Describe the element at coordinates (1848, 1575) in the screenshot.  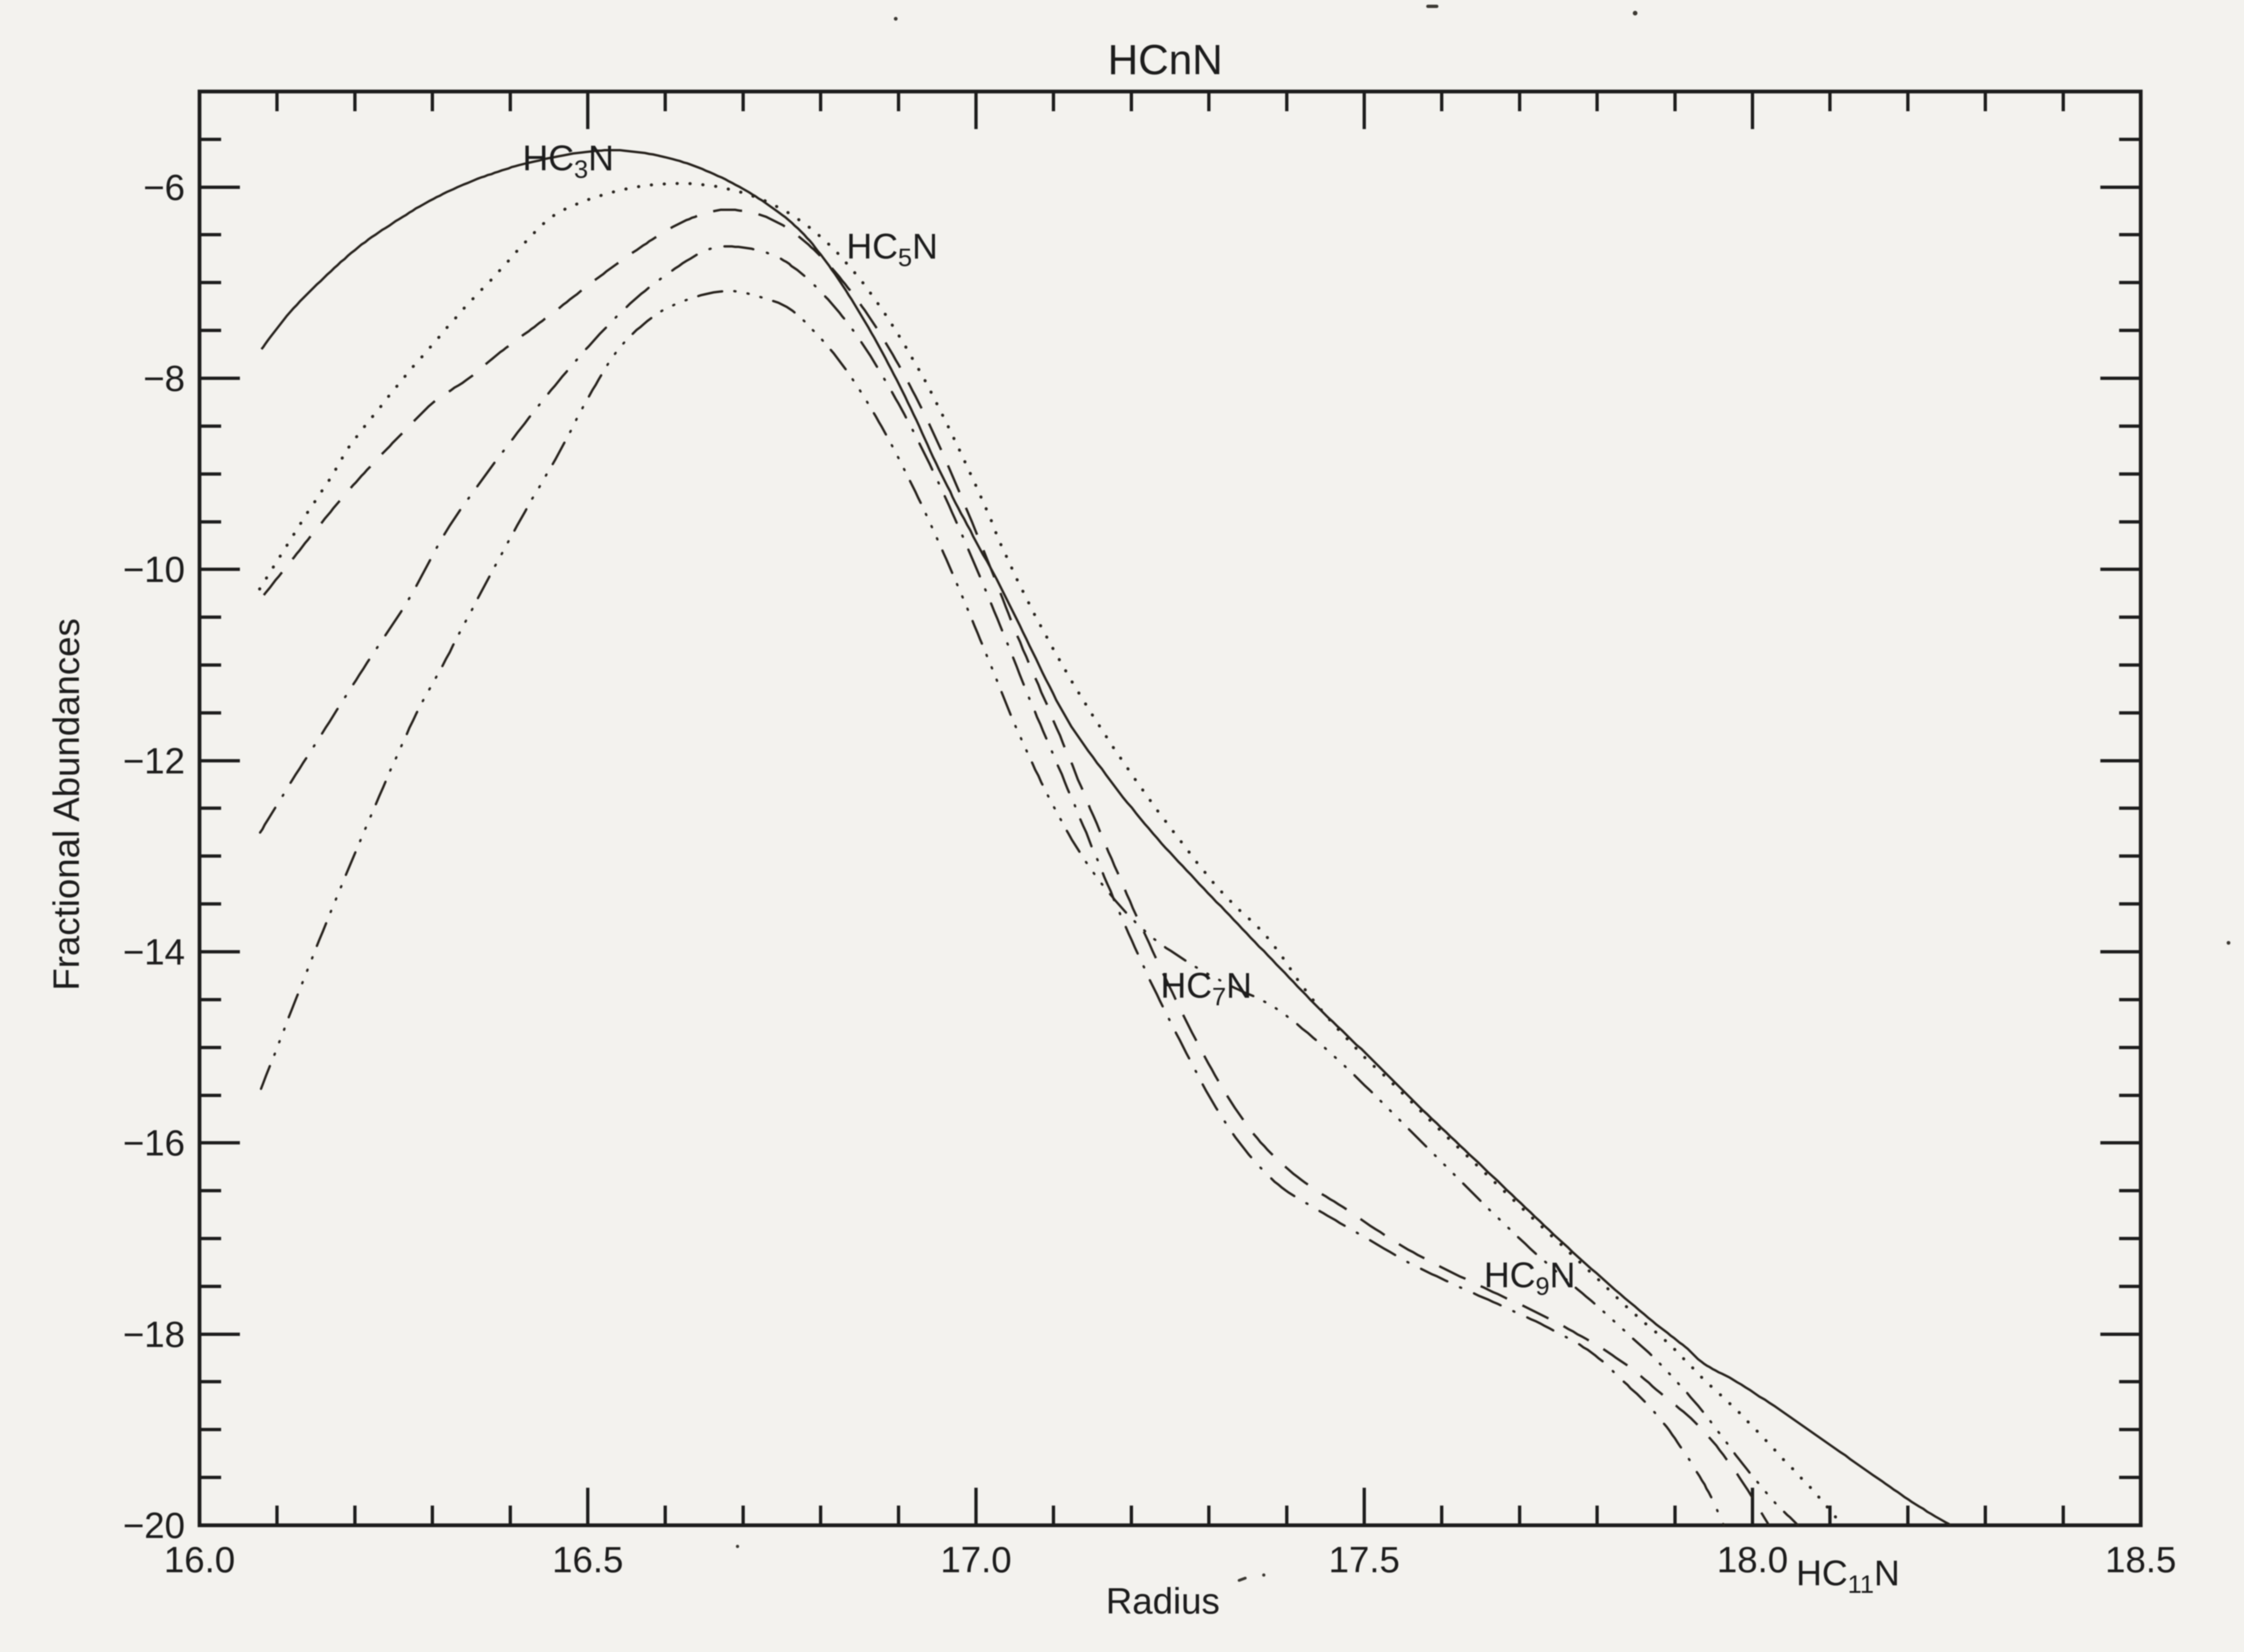
I see `svg-text: HC11N` at that location.